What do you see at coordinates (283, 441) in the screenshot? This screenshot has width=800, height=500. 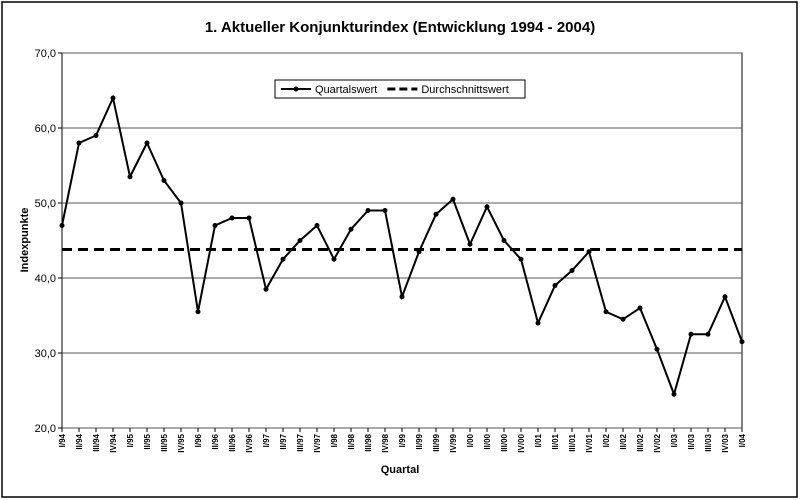 I see `x-tick-label: II/97` at bounding box center [283, 441].